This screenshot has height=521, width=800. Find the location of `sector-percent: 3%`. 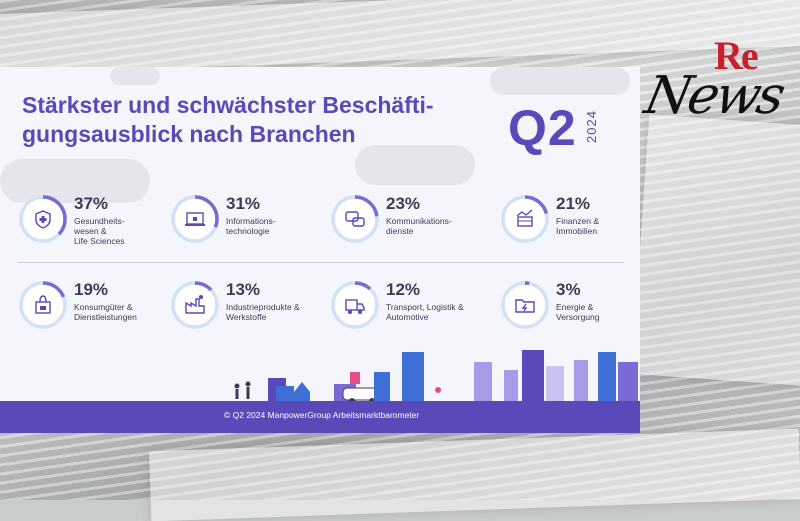

sector-percent: 3% is located at coordinates (568, 289).